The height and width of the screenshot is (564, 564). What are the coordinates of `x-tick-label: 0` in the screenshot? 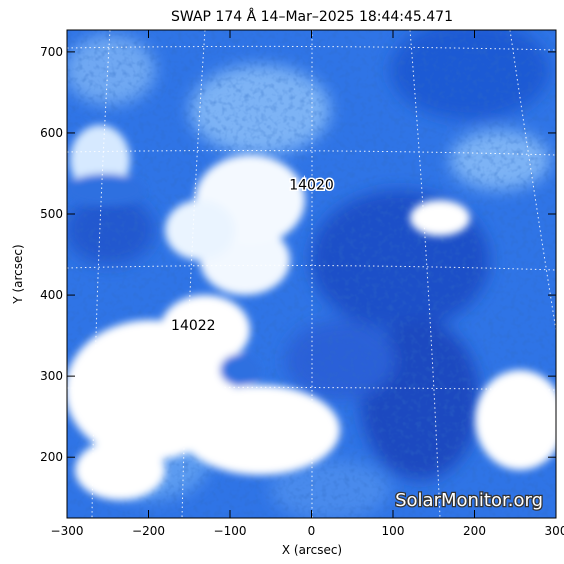 It's located at (312, 531).